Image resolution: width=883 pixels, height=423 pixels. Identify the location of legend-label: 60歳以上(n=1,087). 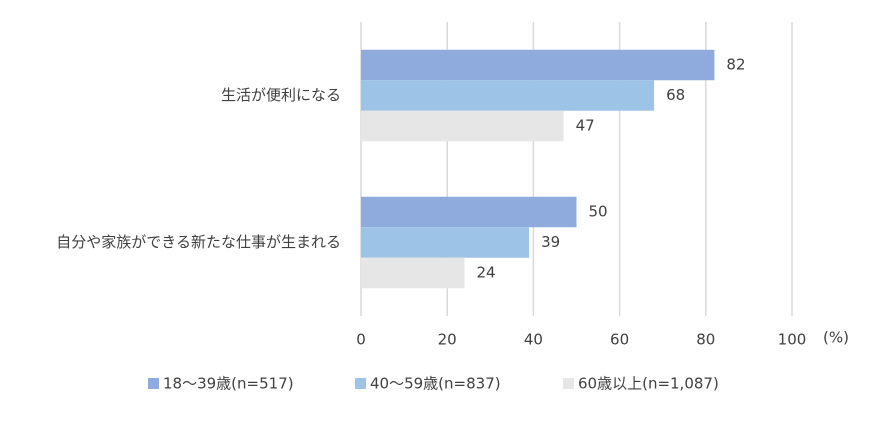
(648, 384).